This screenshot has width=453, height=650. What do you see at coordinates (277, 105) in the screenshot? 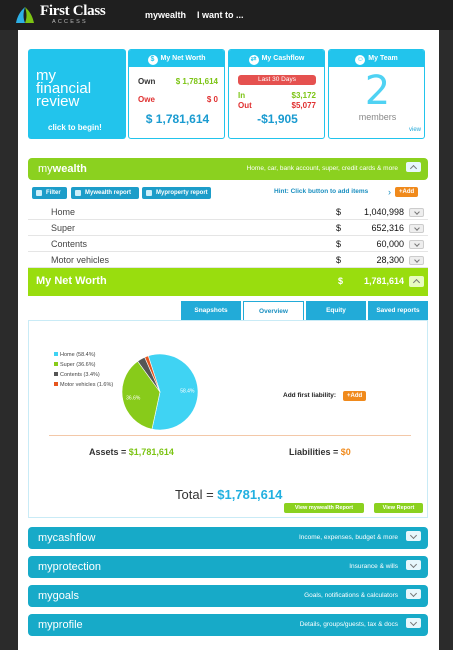
I see `cashflow-out-row: Out $5,077` at bounding box center [277, 105].